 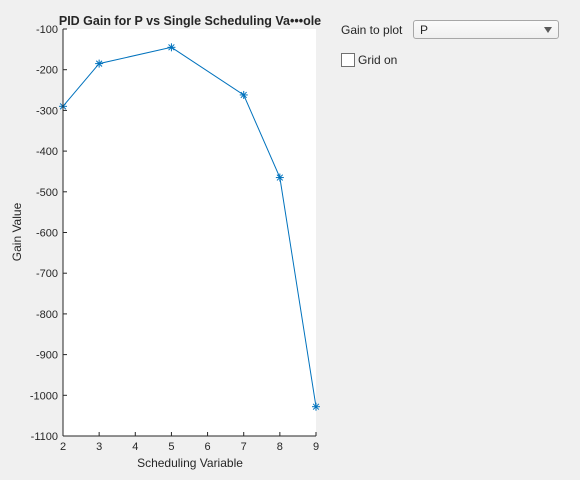 I want to click on x-tick-label: 9, so click(x=316, y=447).